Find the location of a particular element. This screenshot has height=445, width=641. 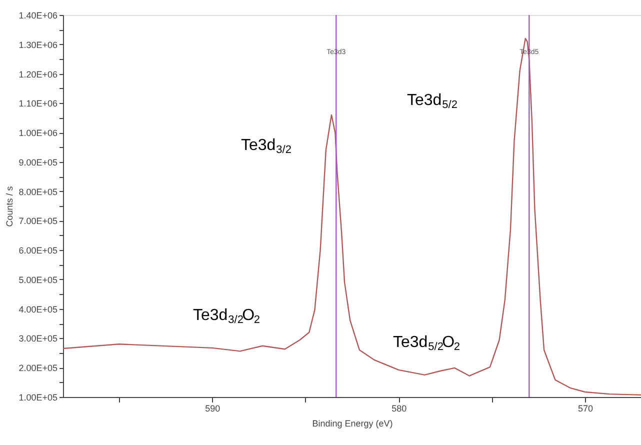

y-tick-label: 1.00E+06 is located at coordinates (38, 133).